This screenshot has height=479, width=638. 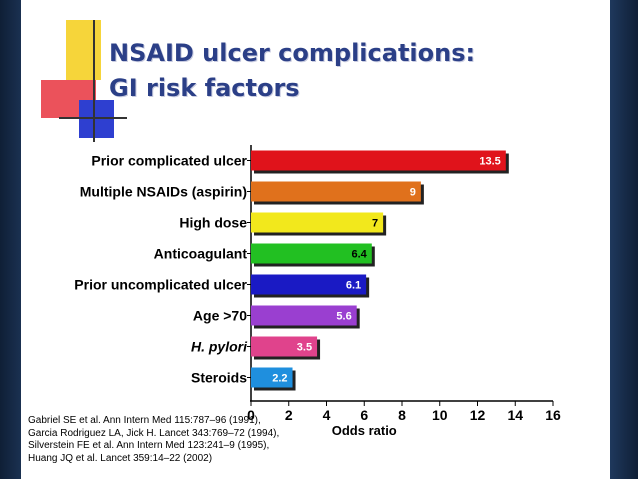 I want to click on title-line-2: GI risk factors, so click(x=204, y=88).